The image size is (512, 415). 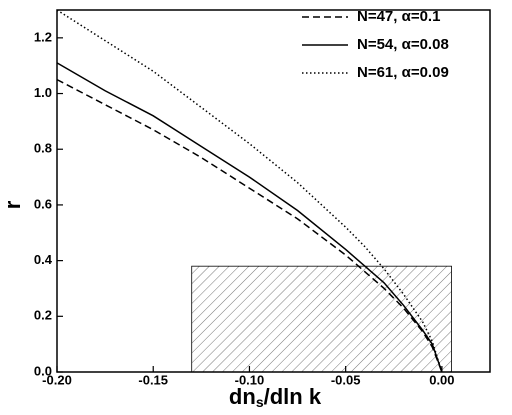 What do you see at coordinates (43, 259) in the screenshot?
I see `y-tick-label: 0.4` at bounding box center [43, 259].